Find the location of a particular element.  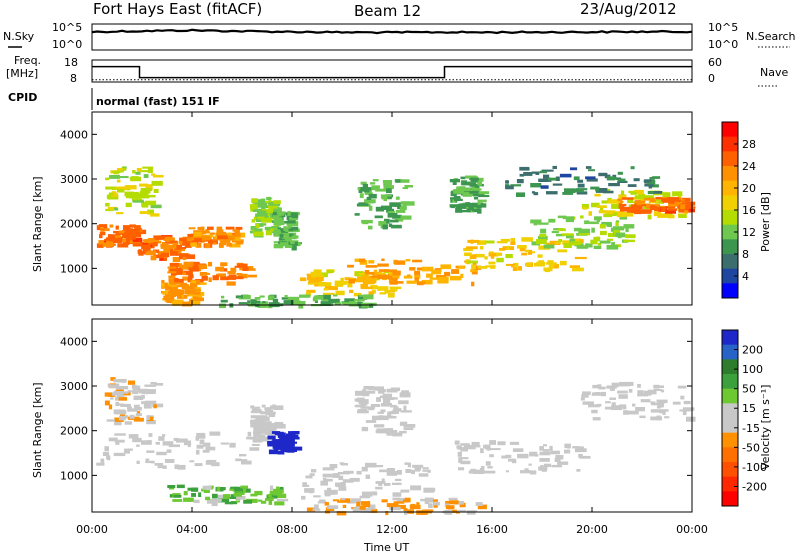

colorbar-tick-label: 200 is located at coordinates (752, 350).